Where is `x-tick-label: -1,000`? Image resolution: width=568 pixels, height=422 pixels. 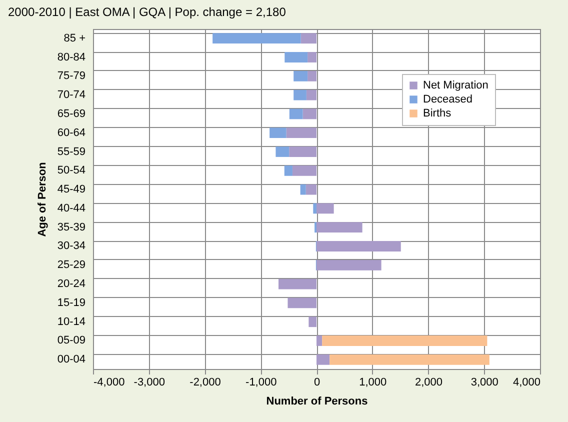
x-tick-label: -1,000 is located at coordinates (261, 382).